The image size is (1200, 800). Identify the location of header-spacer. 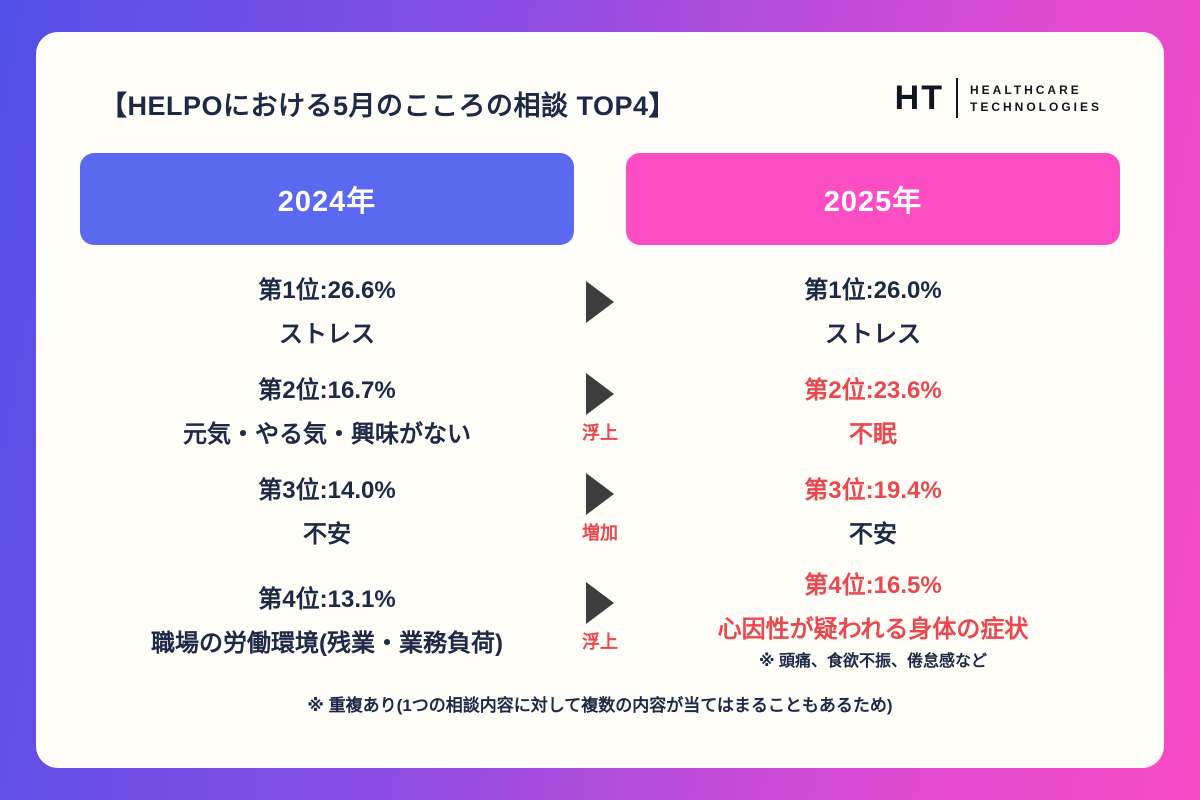
(600, 199).